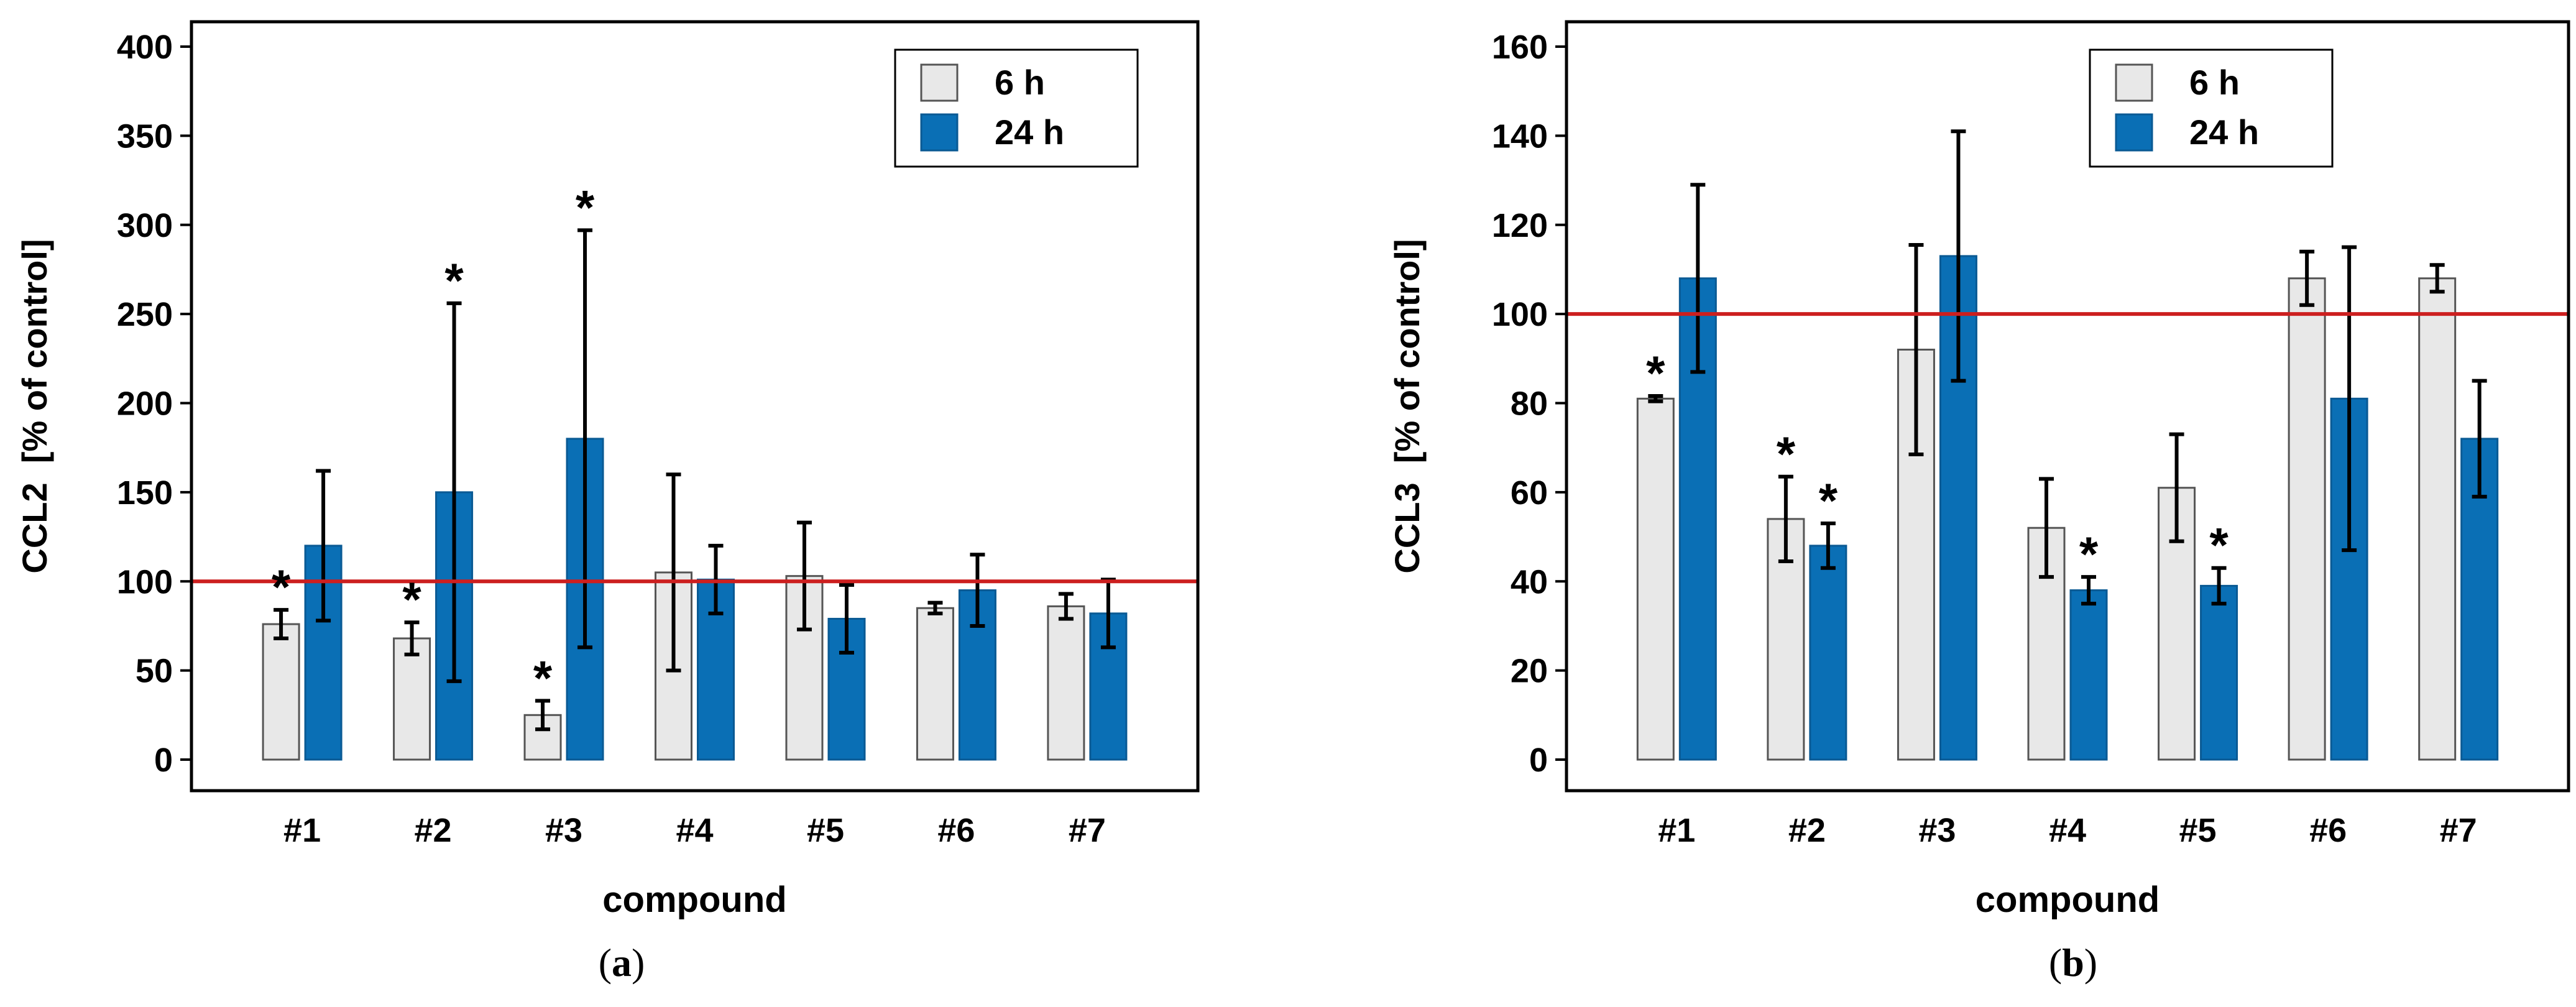  What do you see at coordinates (1828, 653) in the screenshot?
I see `bar-24h-c2` at bounding box center [1828, 653].